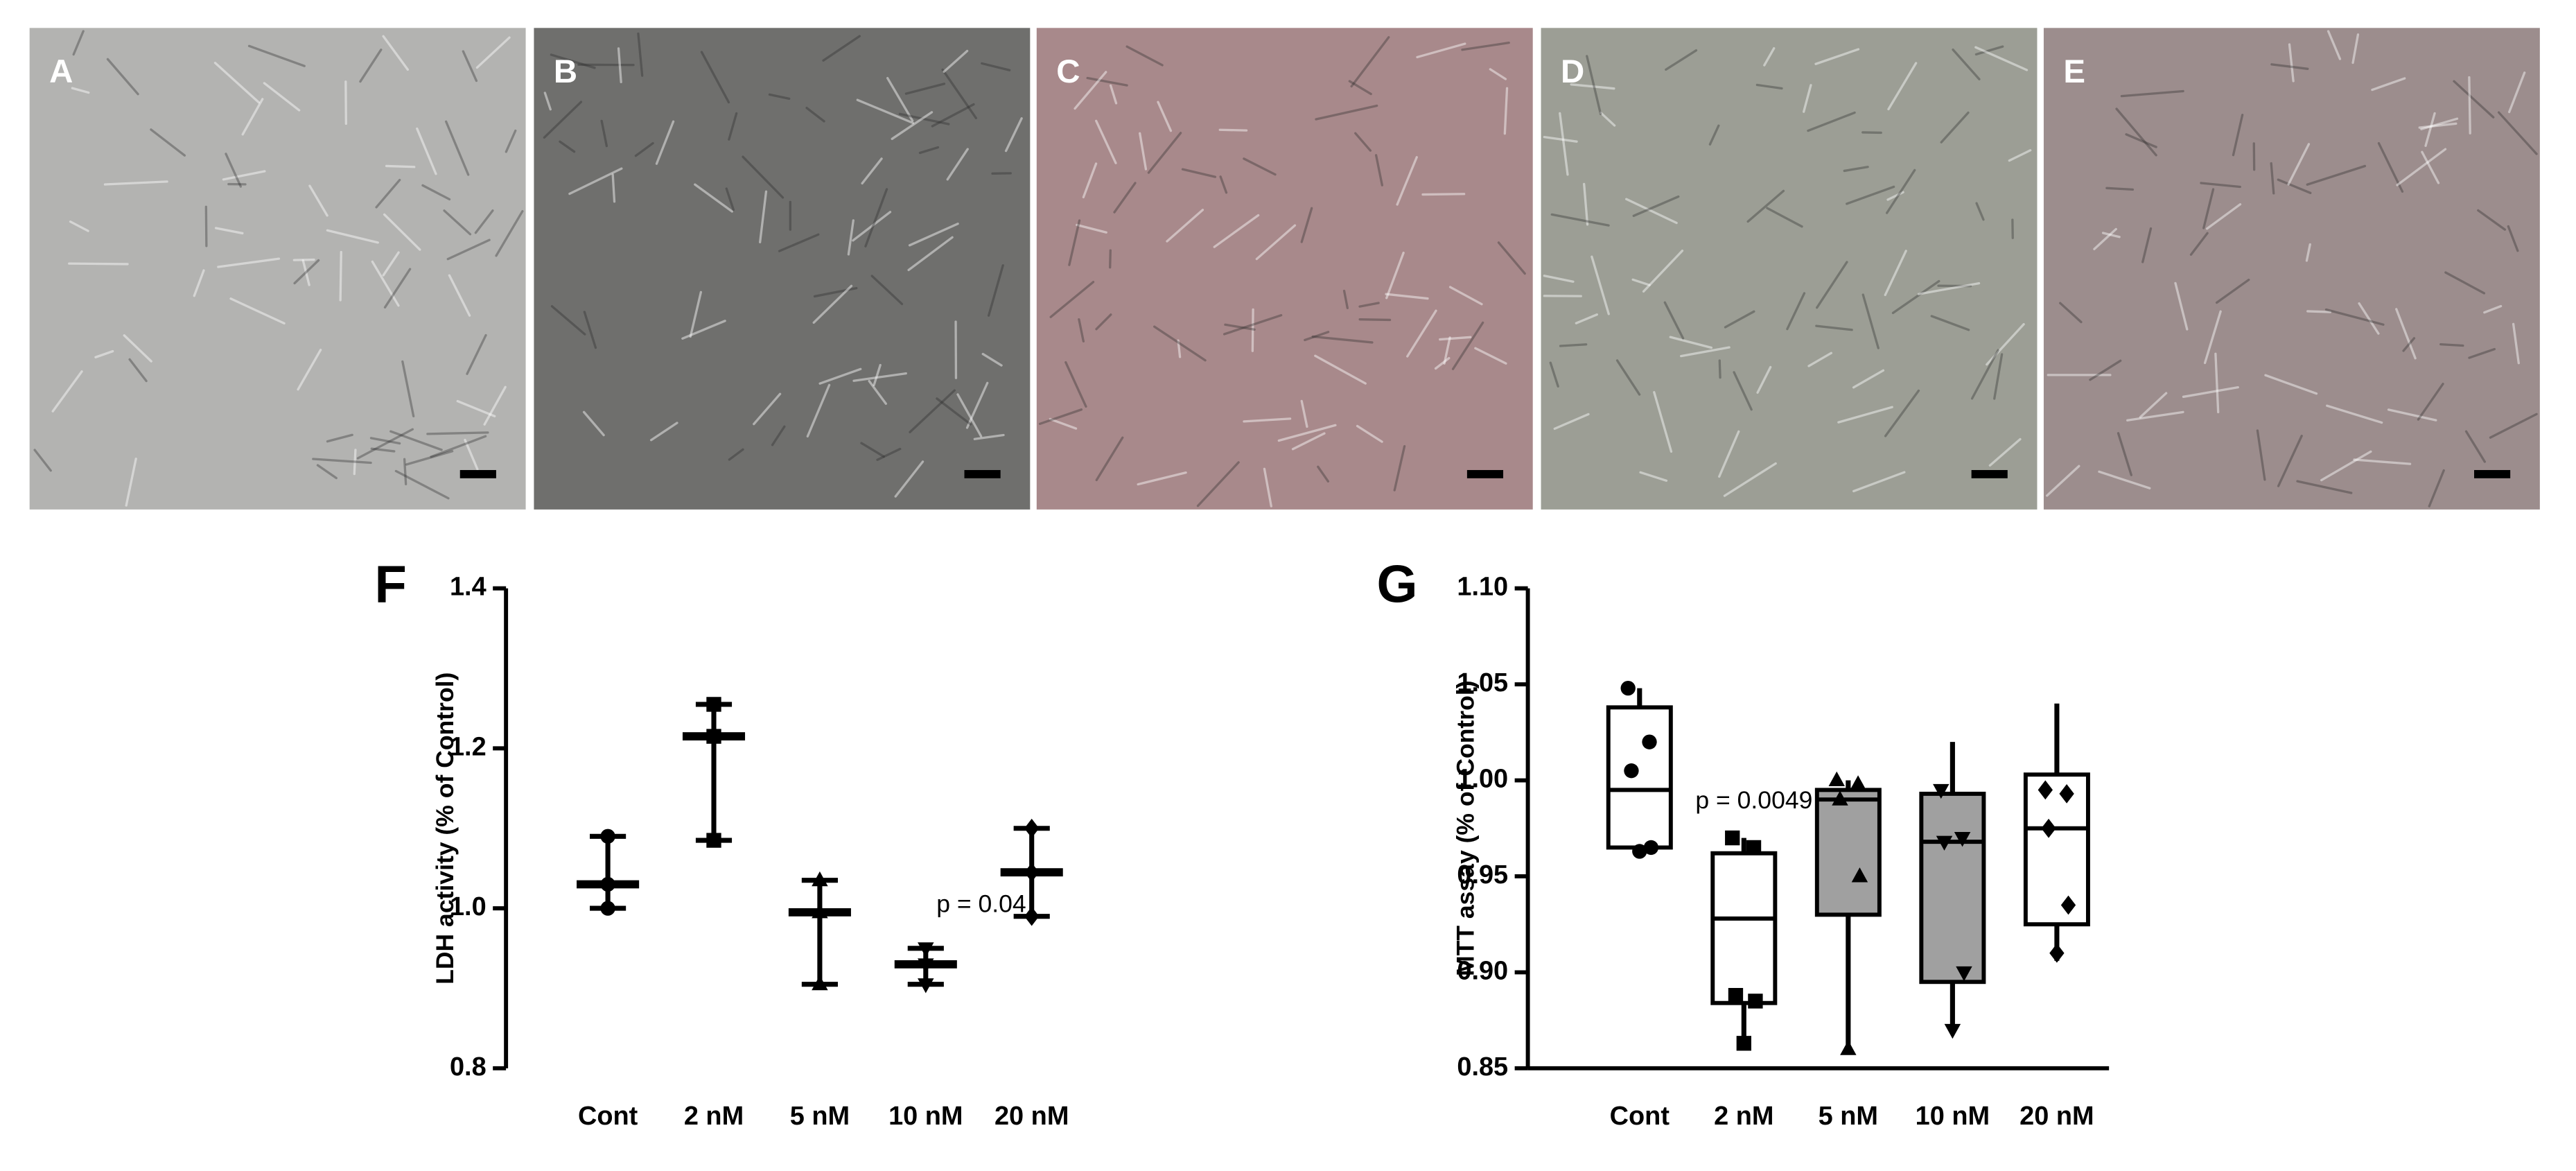 Image resolution: width=2576 pixels, height=1171 pixels. Describe the element at coordinates (2074, 71) in the screenshot. I see `panel-label: E` at that location.